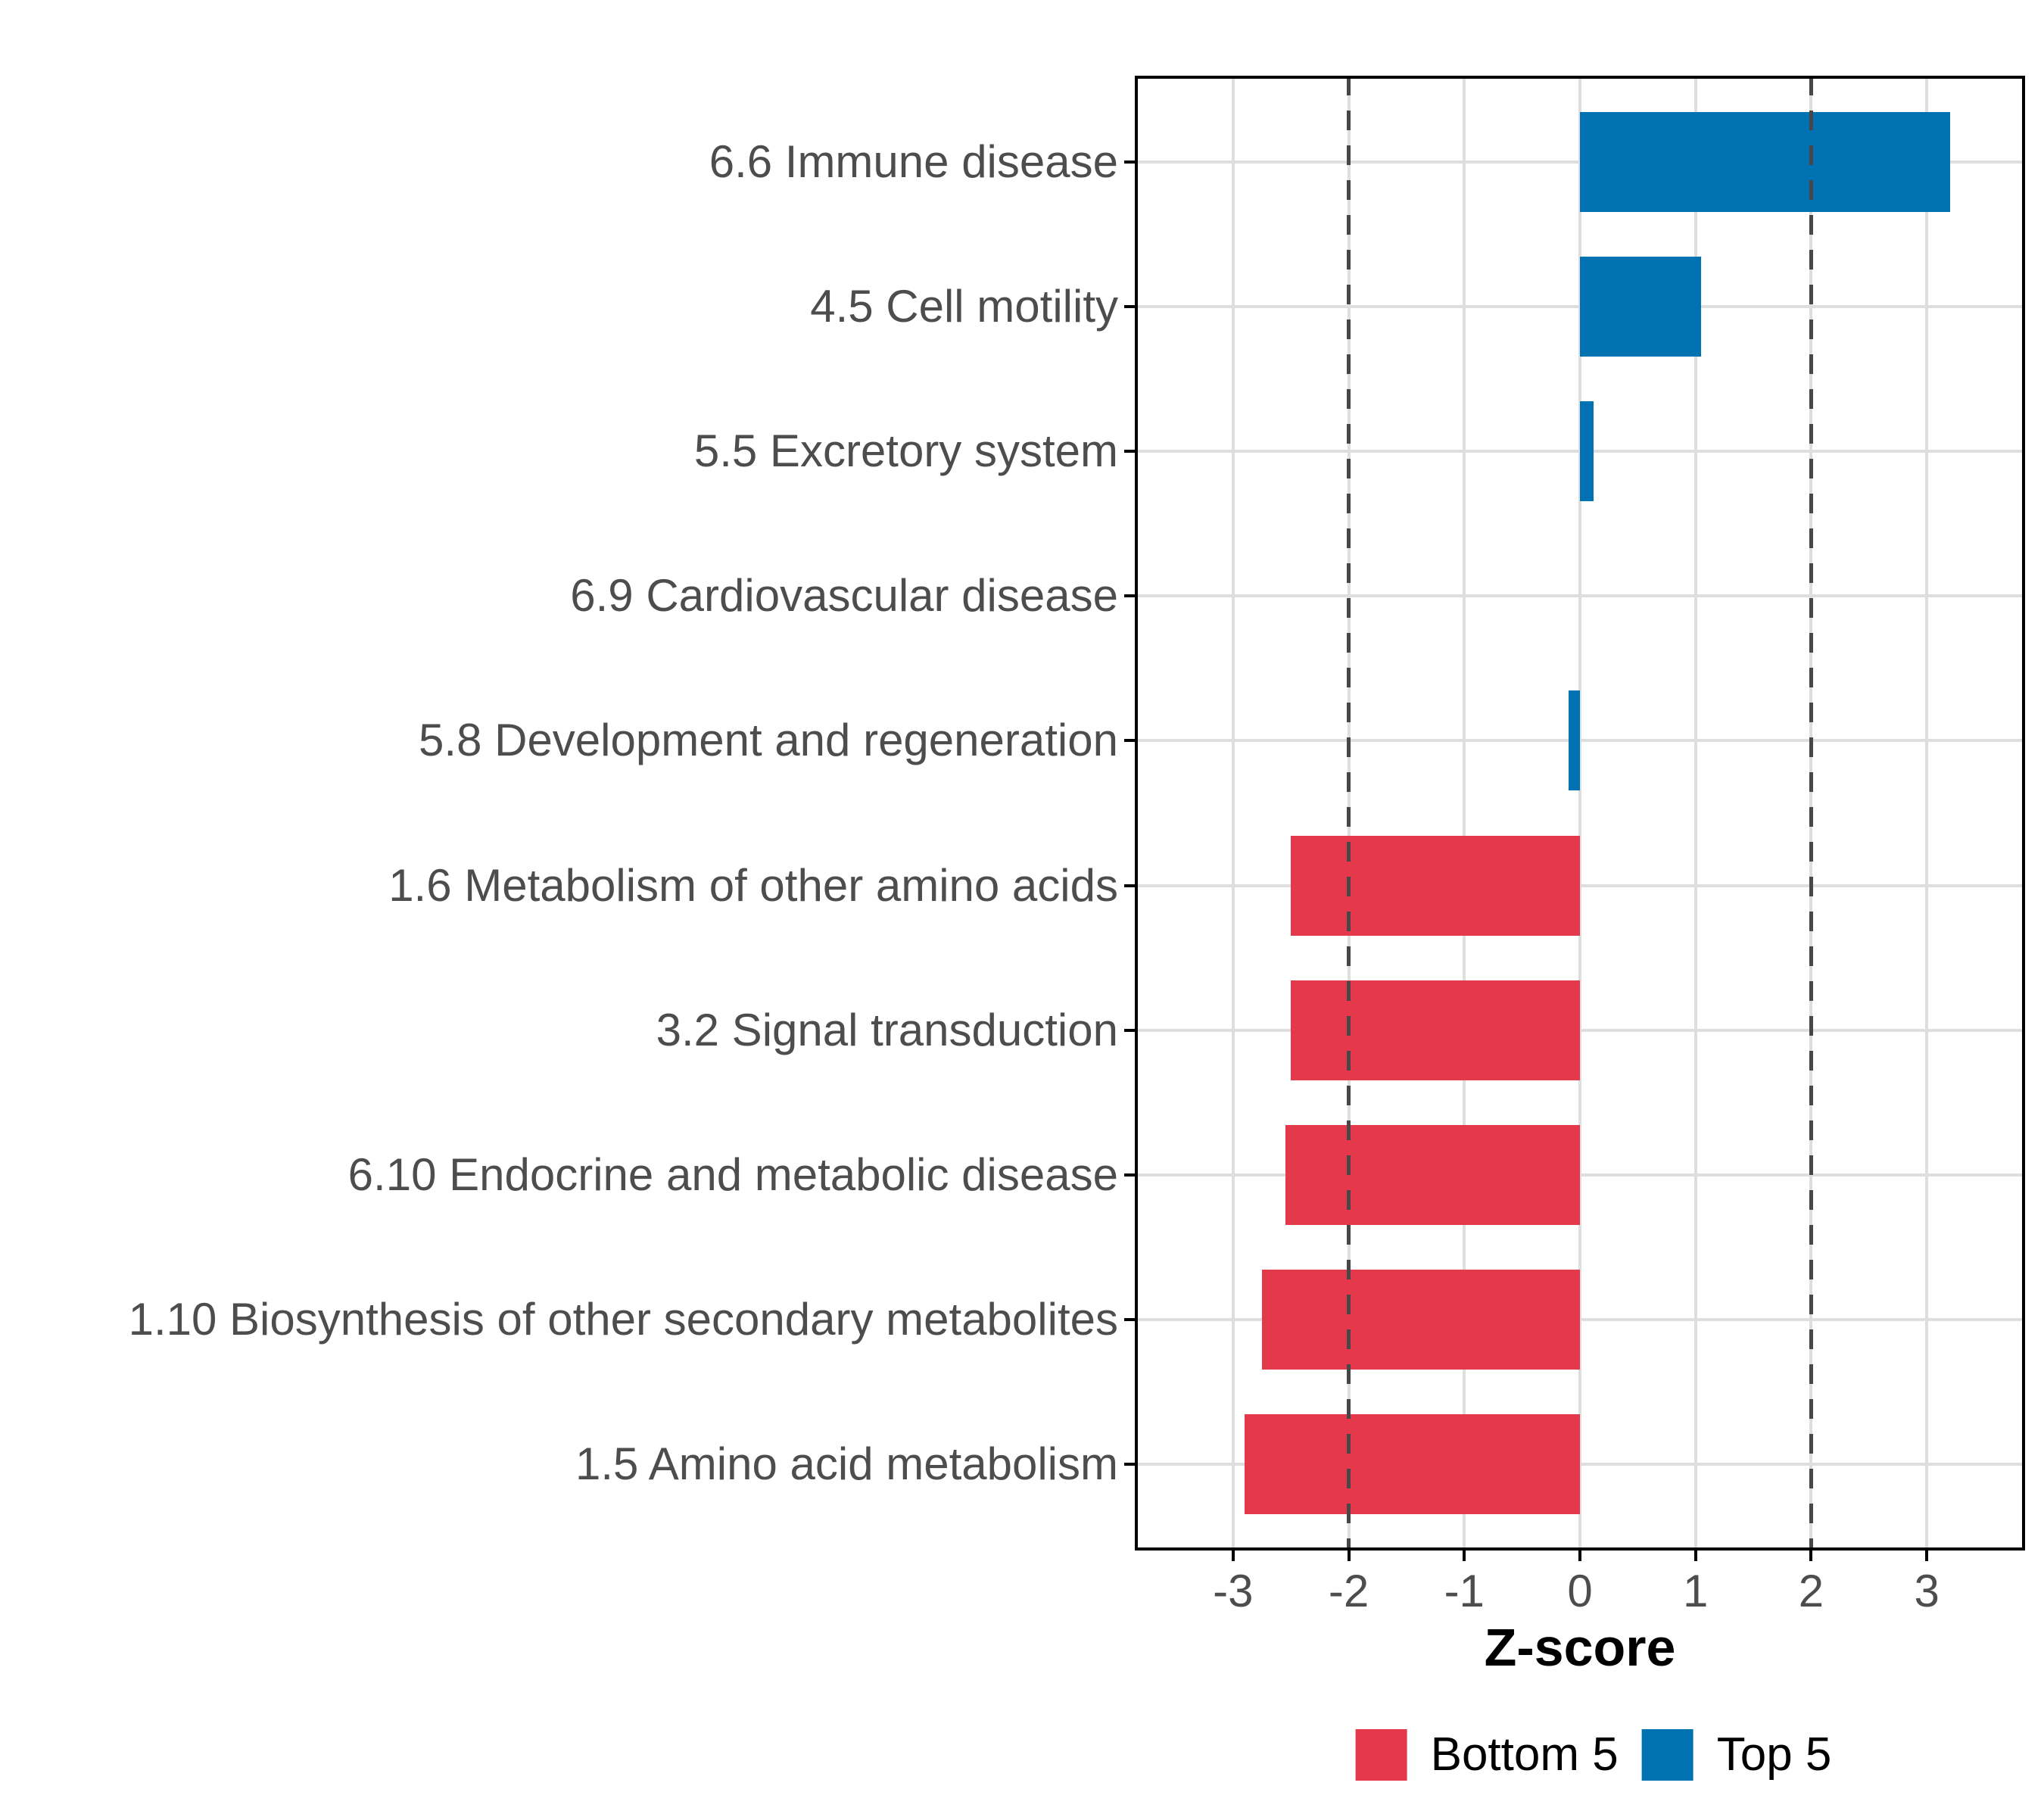 This screenshot has height=1817, width=2044. I want to click on category-label: 1.6 Metabolism of other amino acids, so click(753, 885).